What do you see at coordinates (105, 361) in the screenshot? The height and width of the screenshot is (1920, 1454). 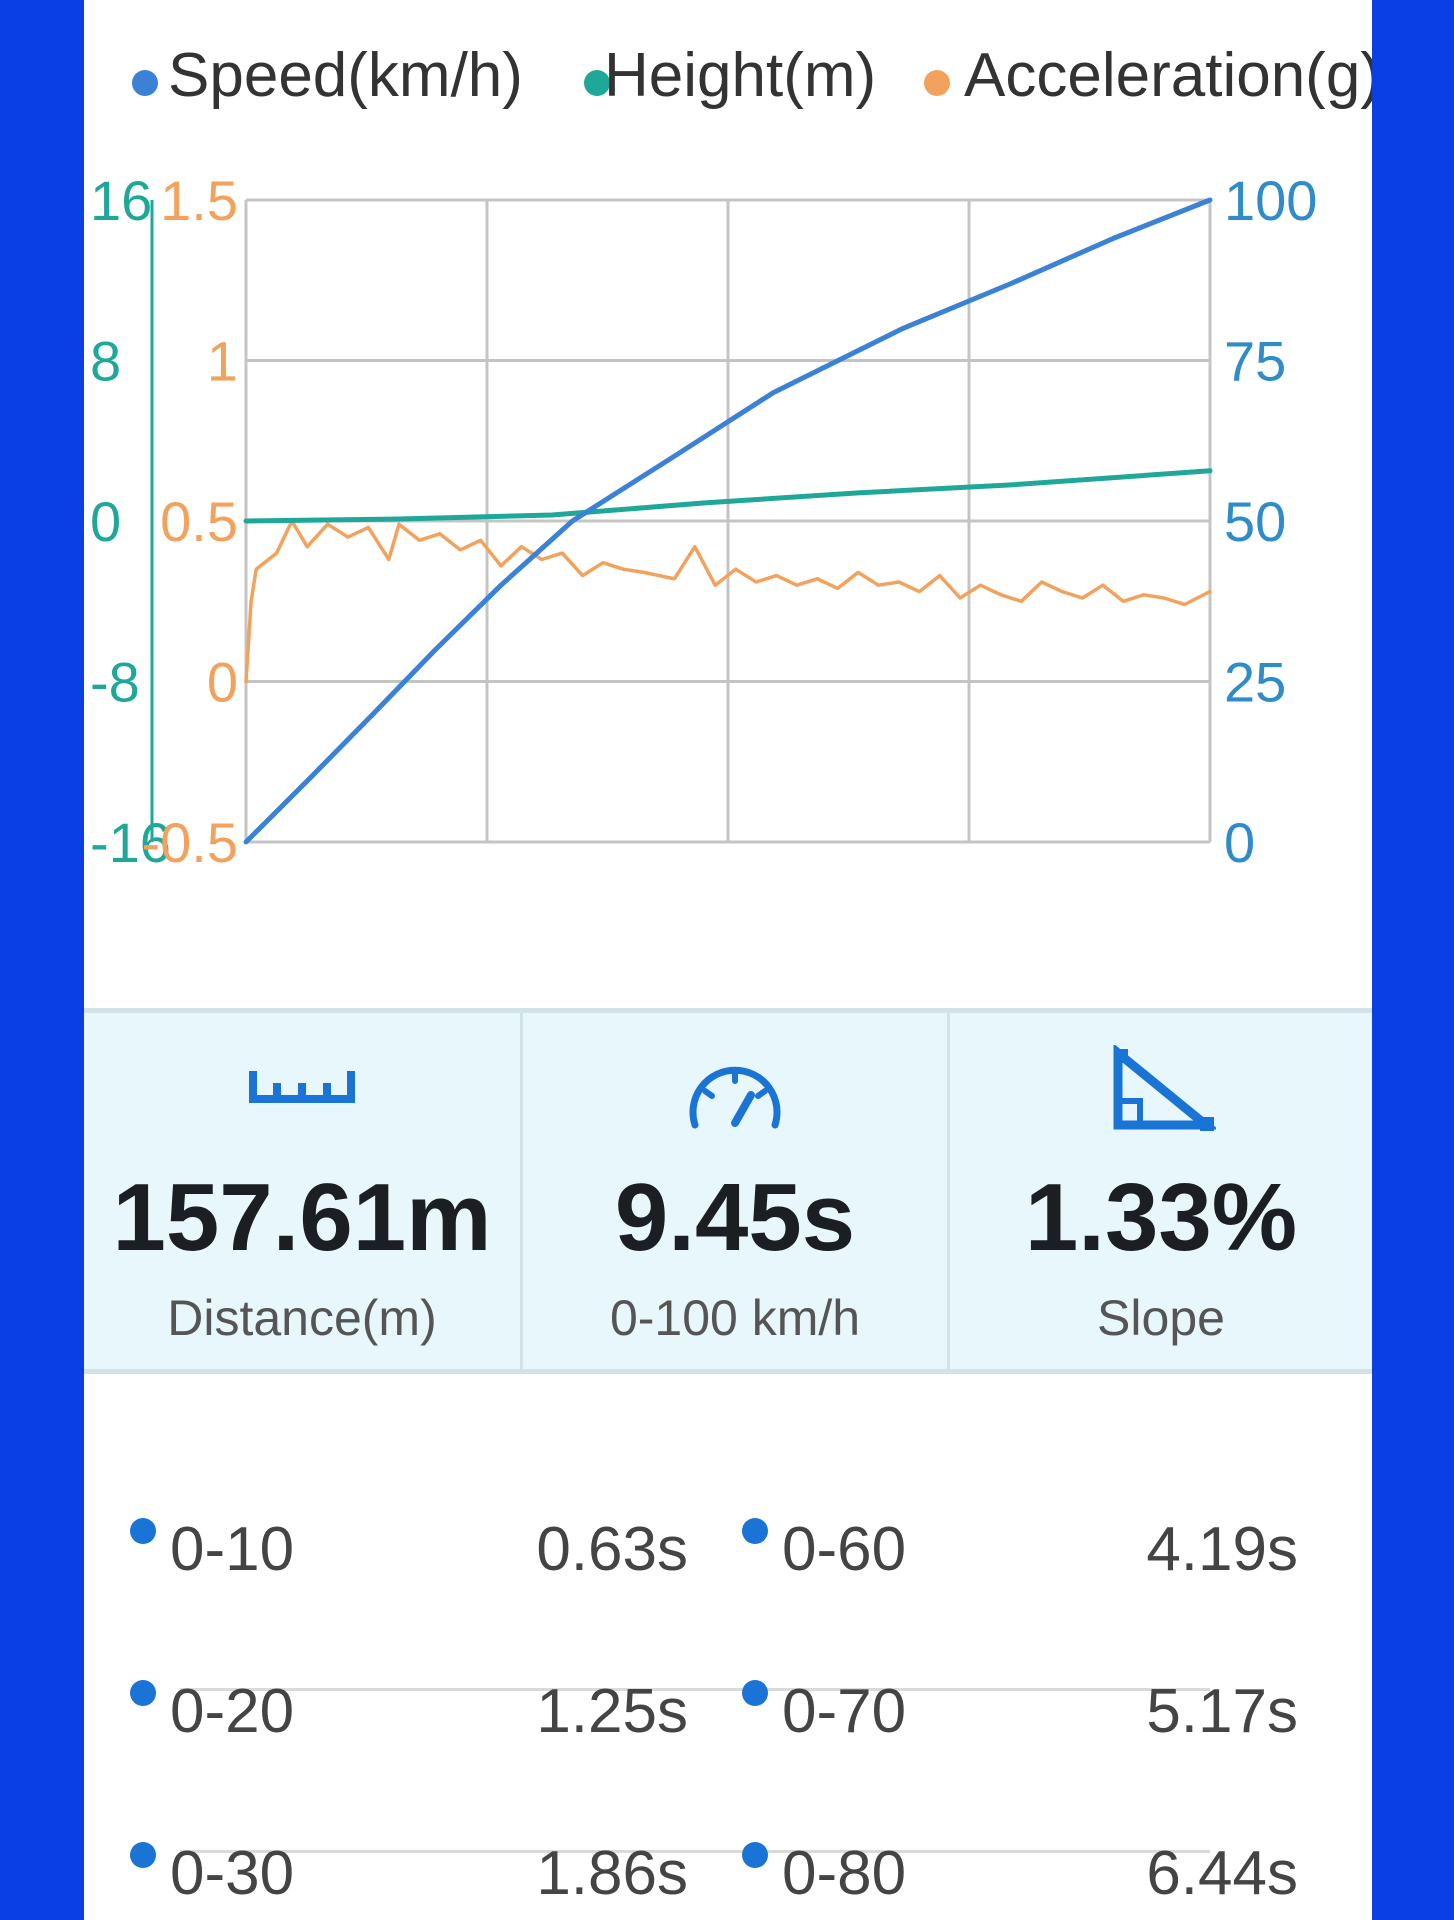 I see `height-axis-tick: 8` at bounding box center [105, 361].